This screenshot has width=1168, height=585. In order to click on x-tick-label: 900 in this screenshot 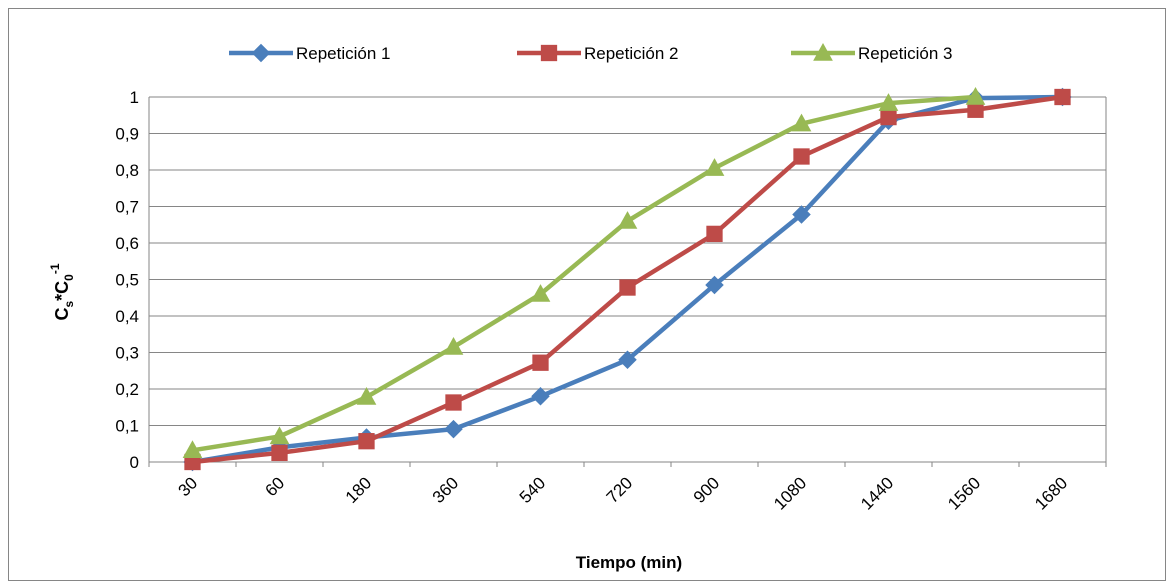, I will do `click(706, 489)`.